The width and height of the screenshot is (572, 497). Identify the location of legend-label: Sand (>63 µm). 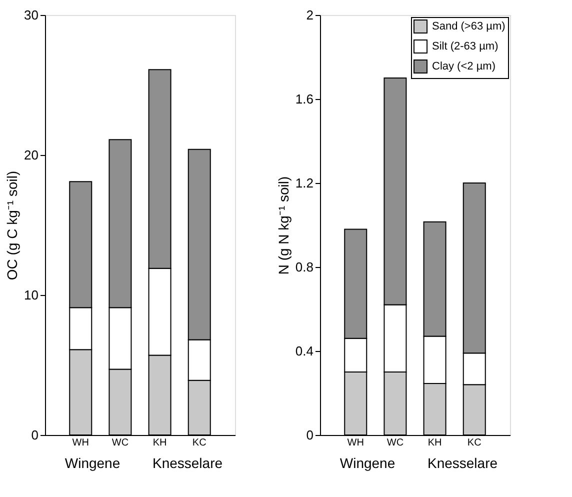
(469, 26).